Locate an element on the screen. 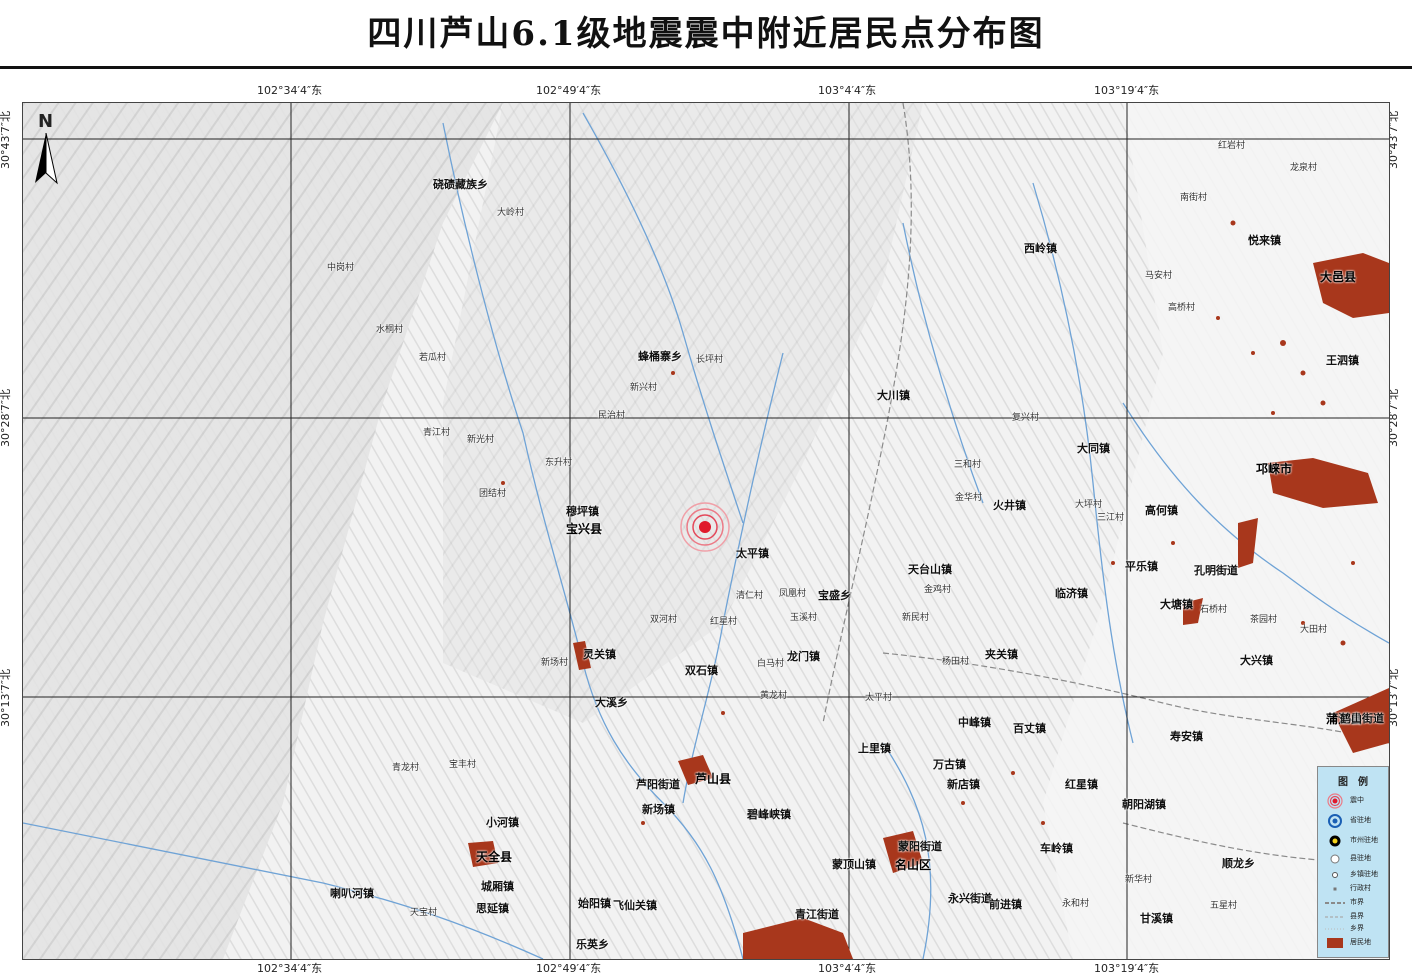  lon-label-top-3: 103°4′4″东 is located at coordinates (847, 90).